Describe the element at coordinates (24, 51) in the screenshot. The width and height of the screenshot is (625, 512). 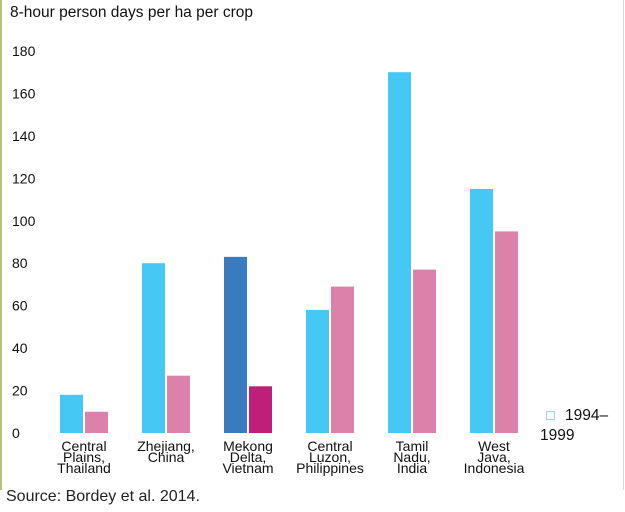
I see `y-tick-label: 180` at that location.